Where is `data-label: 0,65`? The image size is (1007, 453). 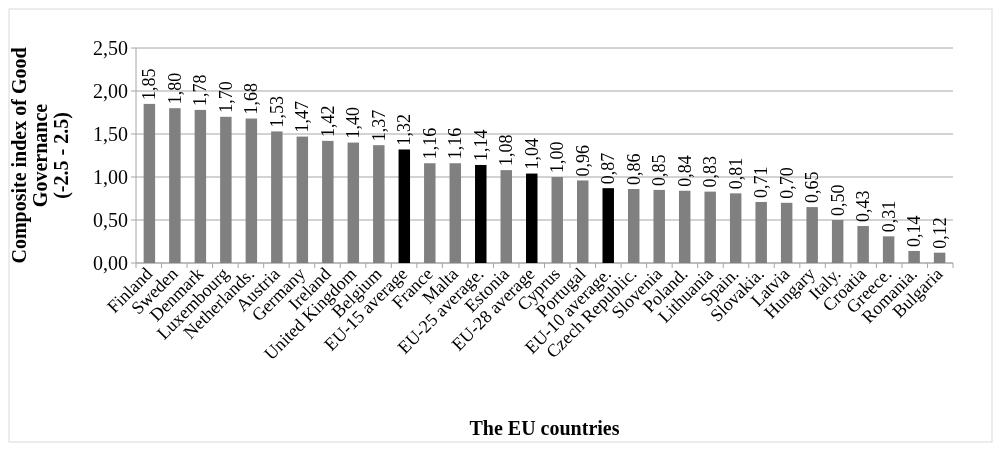
data-label: 0,65 is located at coordinates (812, 187).